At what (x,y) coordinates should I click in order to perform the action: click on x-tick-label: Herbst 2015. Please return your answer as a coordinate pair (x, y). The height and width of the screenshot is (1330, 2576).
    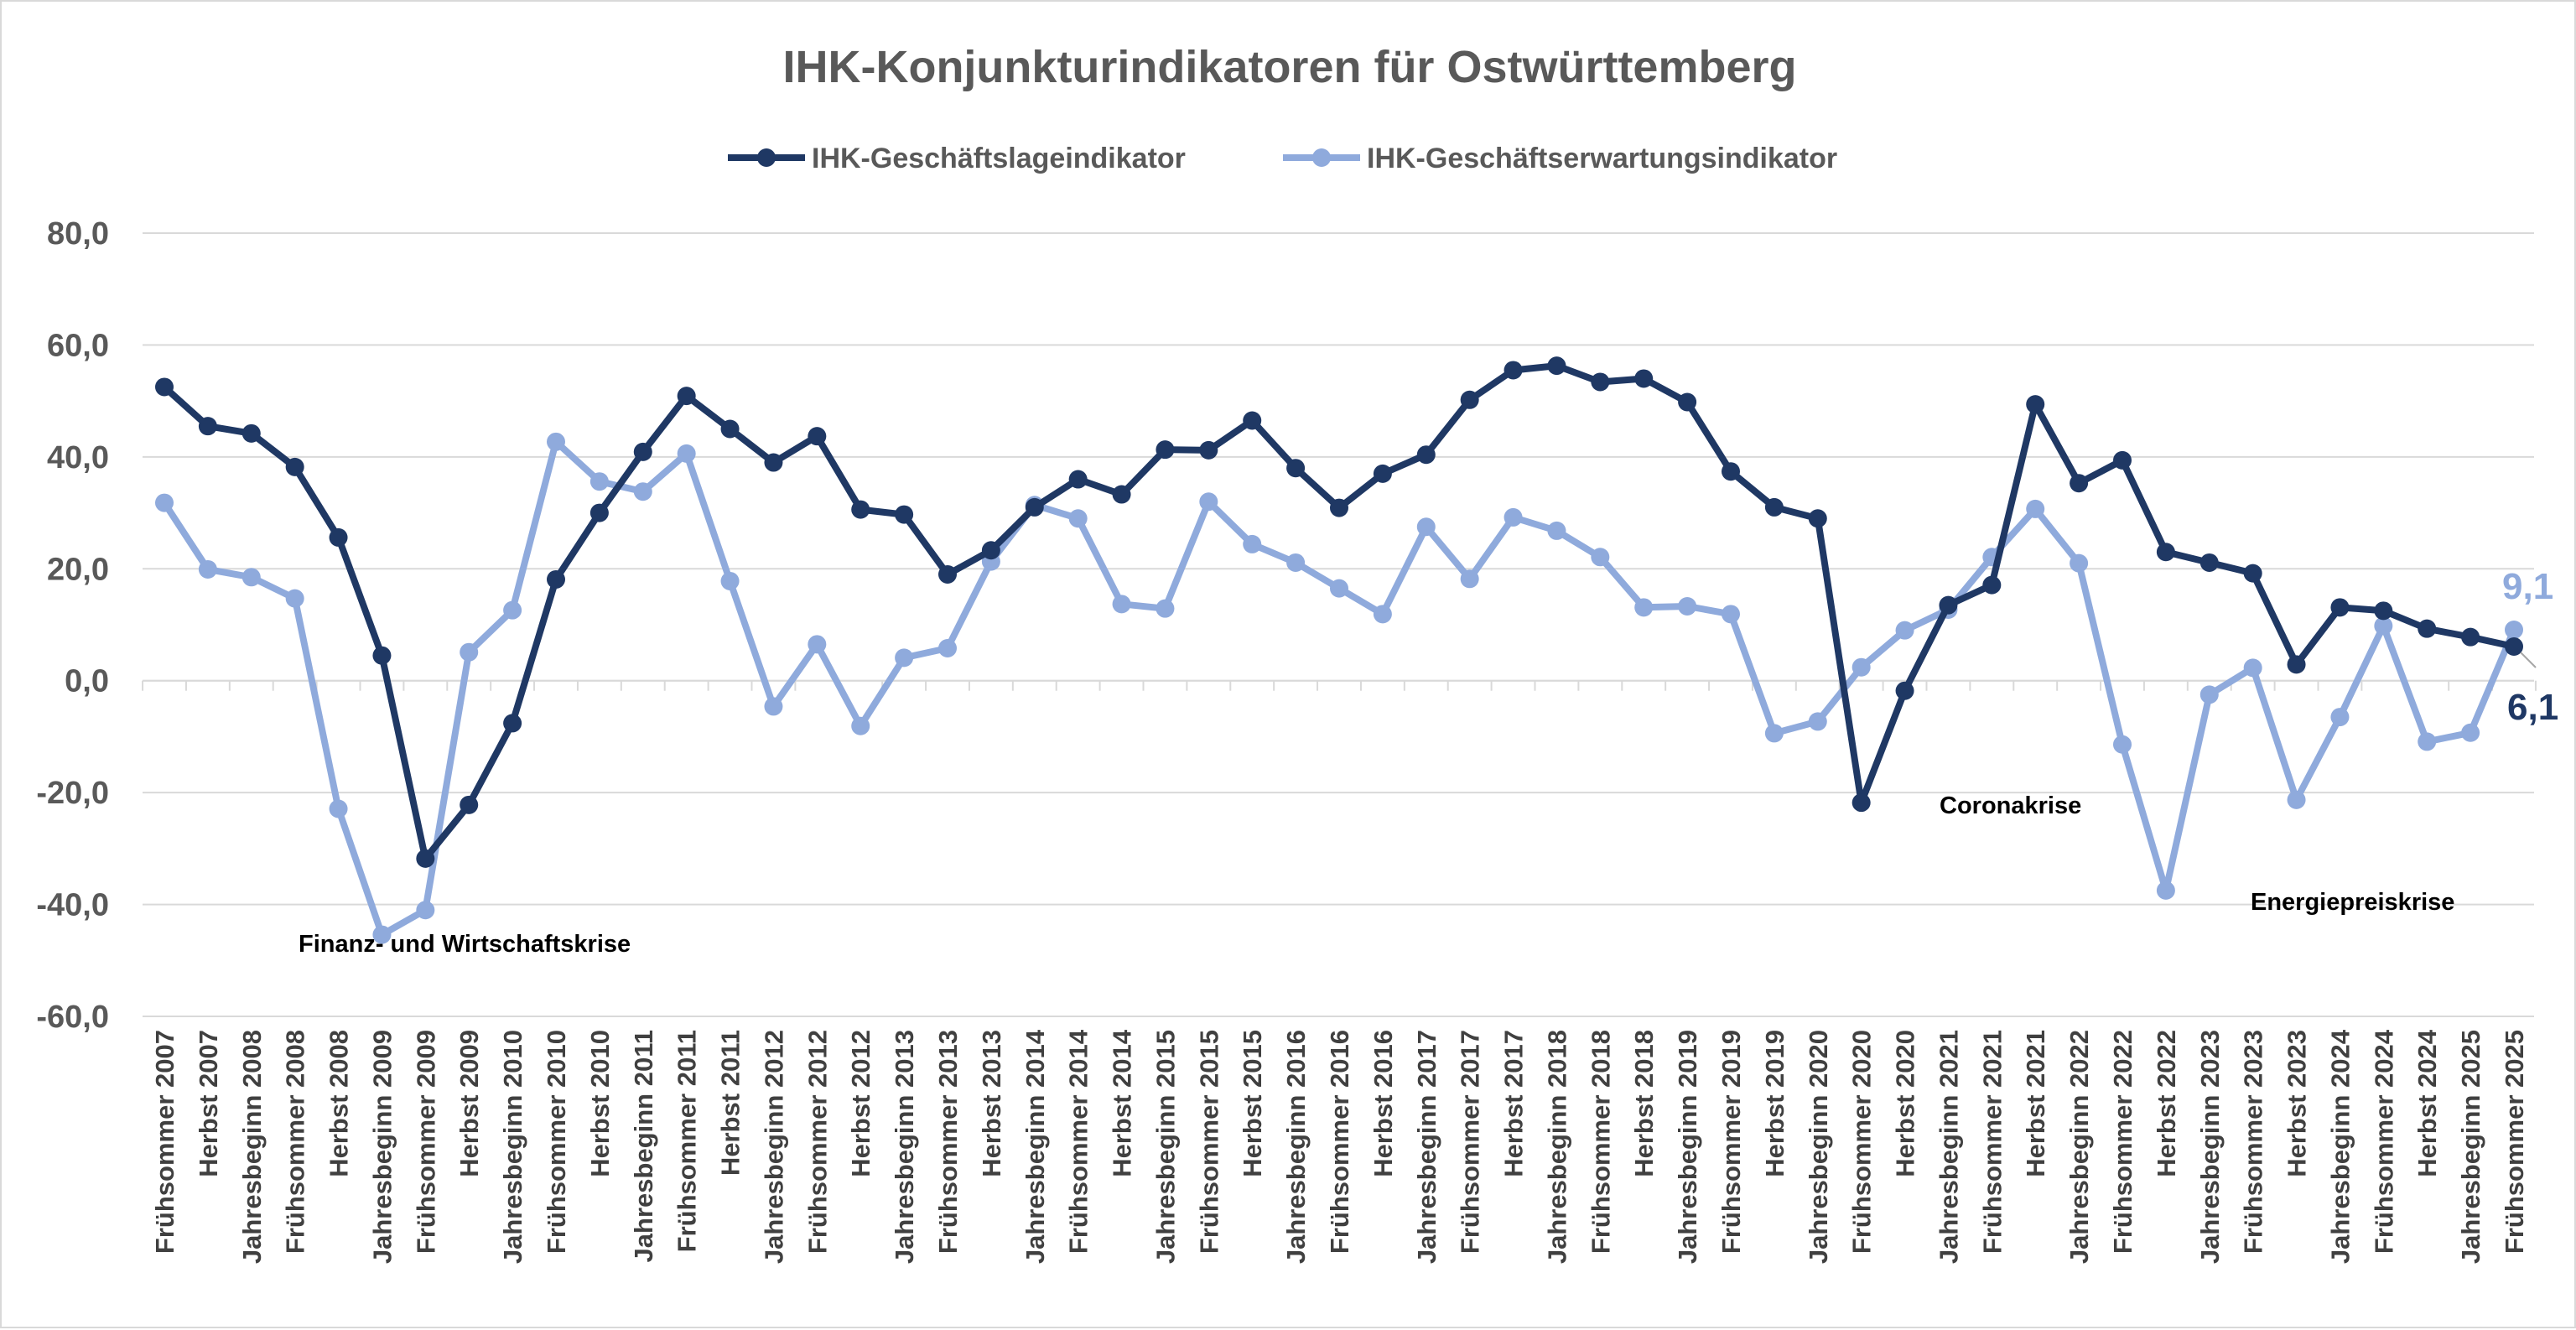
    Looking at the image, I should click on (1252, 1103).